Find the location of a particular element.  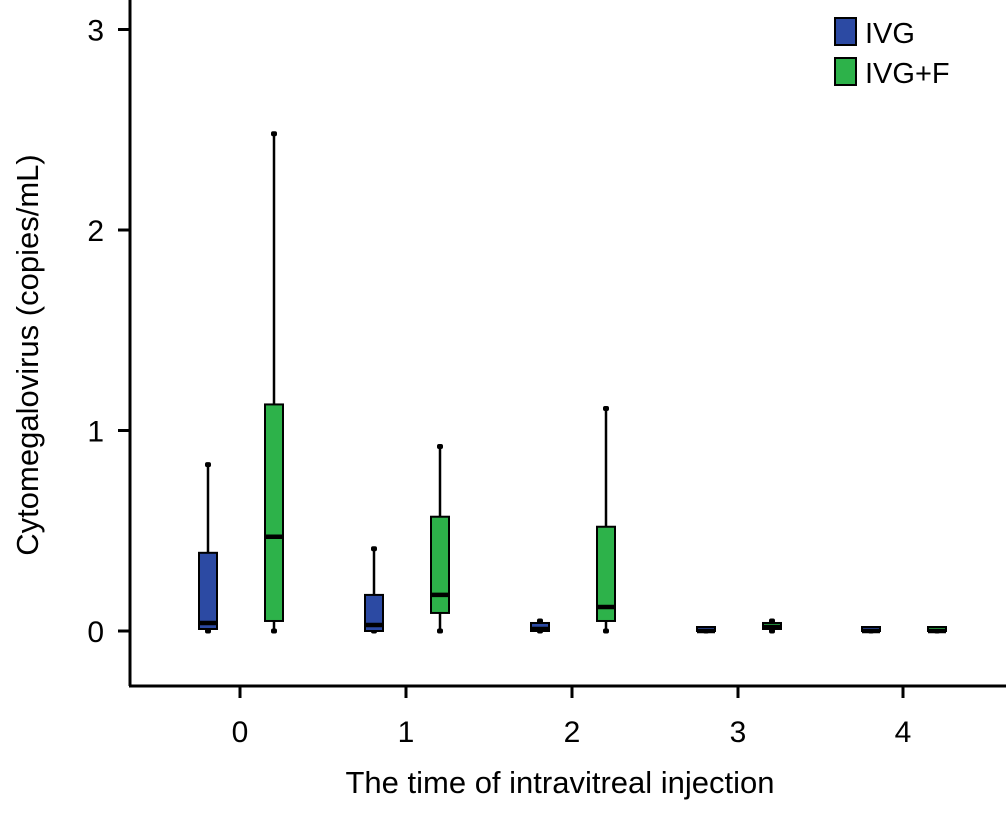

x-tick-label: 4 is located at coordinates (903, 732).